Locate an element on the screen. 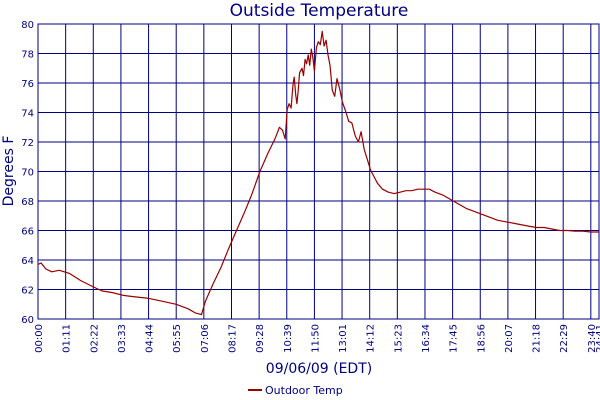 Image resolution: width=600 pixels, height=400 pixels. y-tick-label: 70 is located at coordinates (27, 173).